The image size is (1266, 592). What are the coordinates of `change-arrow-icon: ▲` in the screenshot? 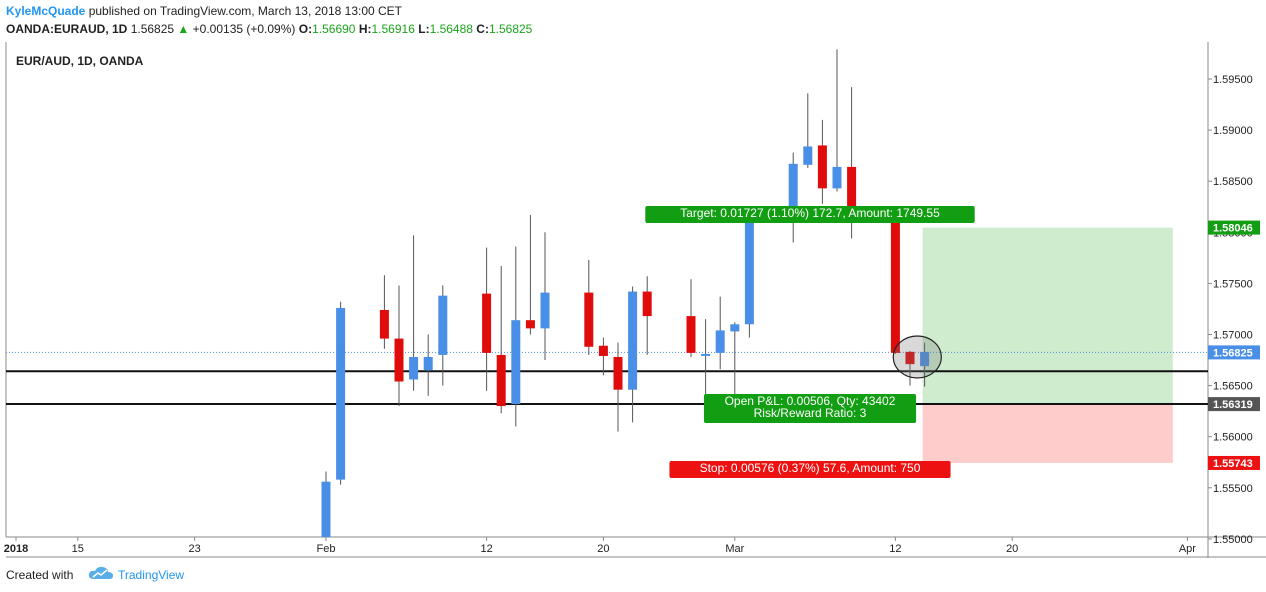 It's located at (183, 29).